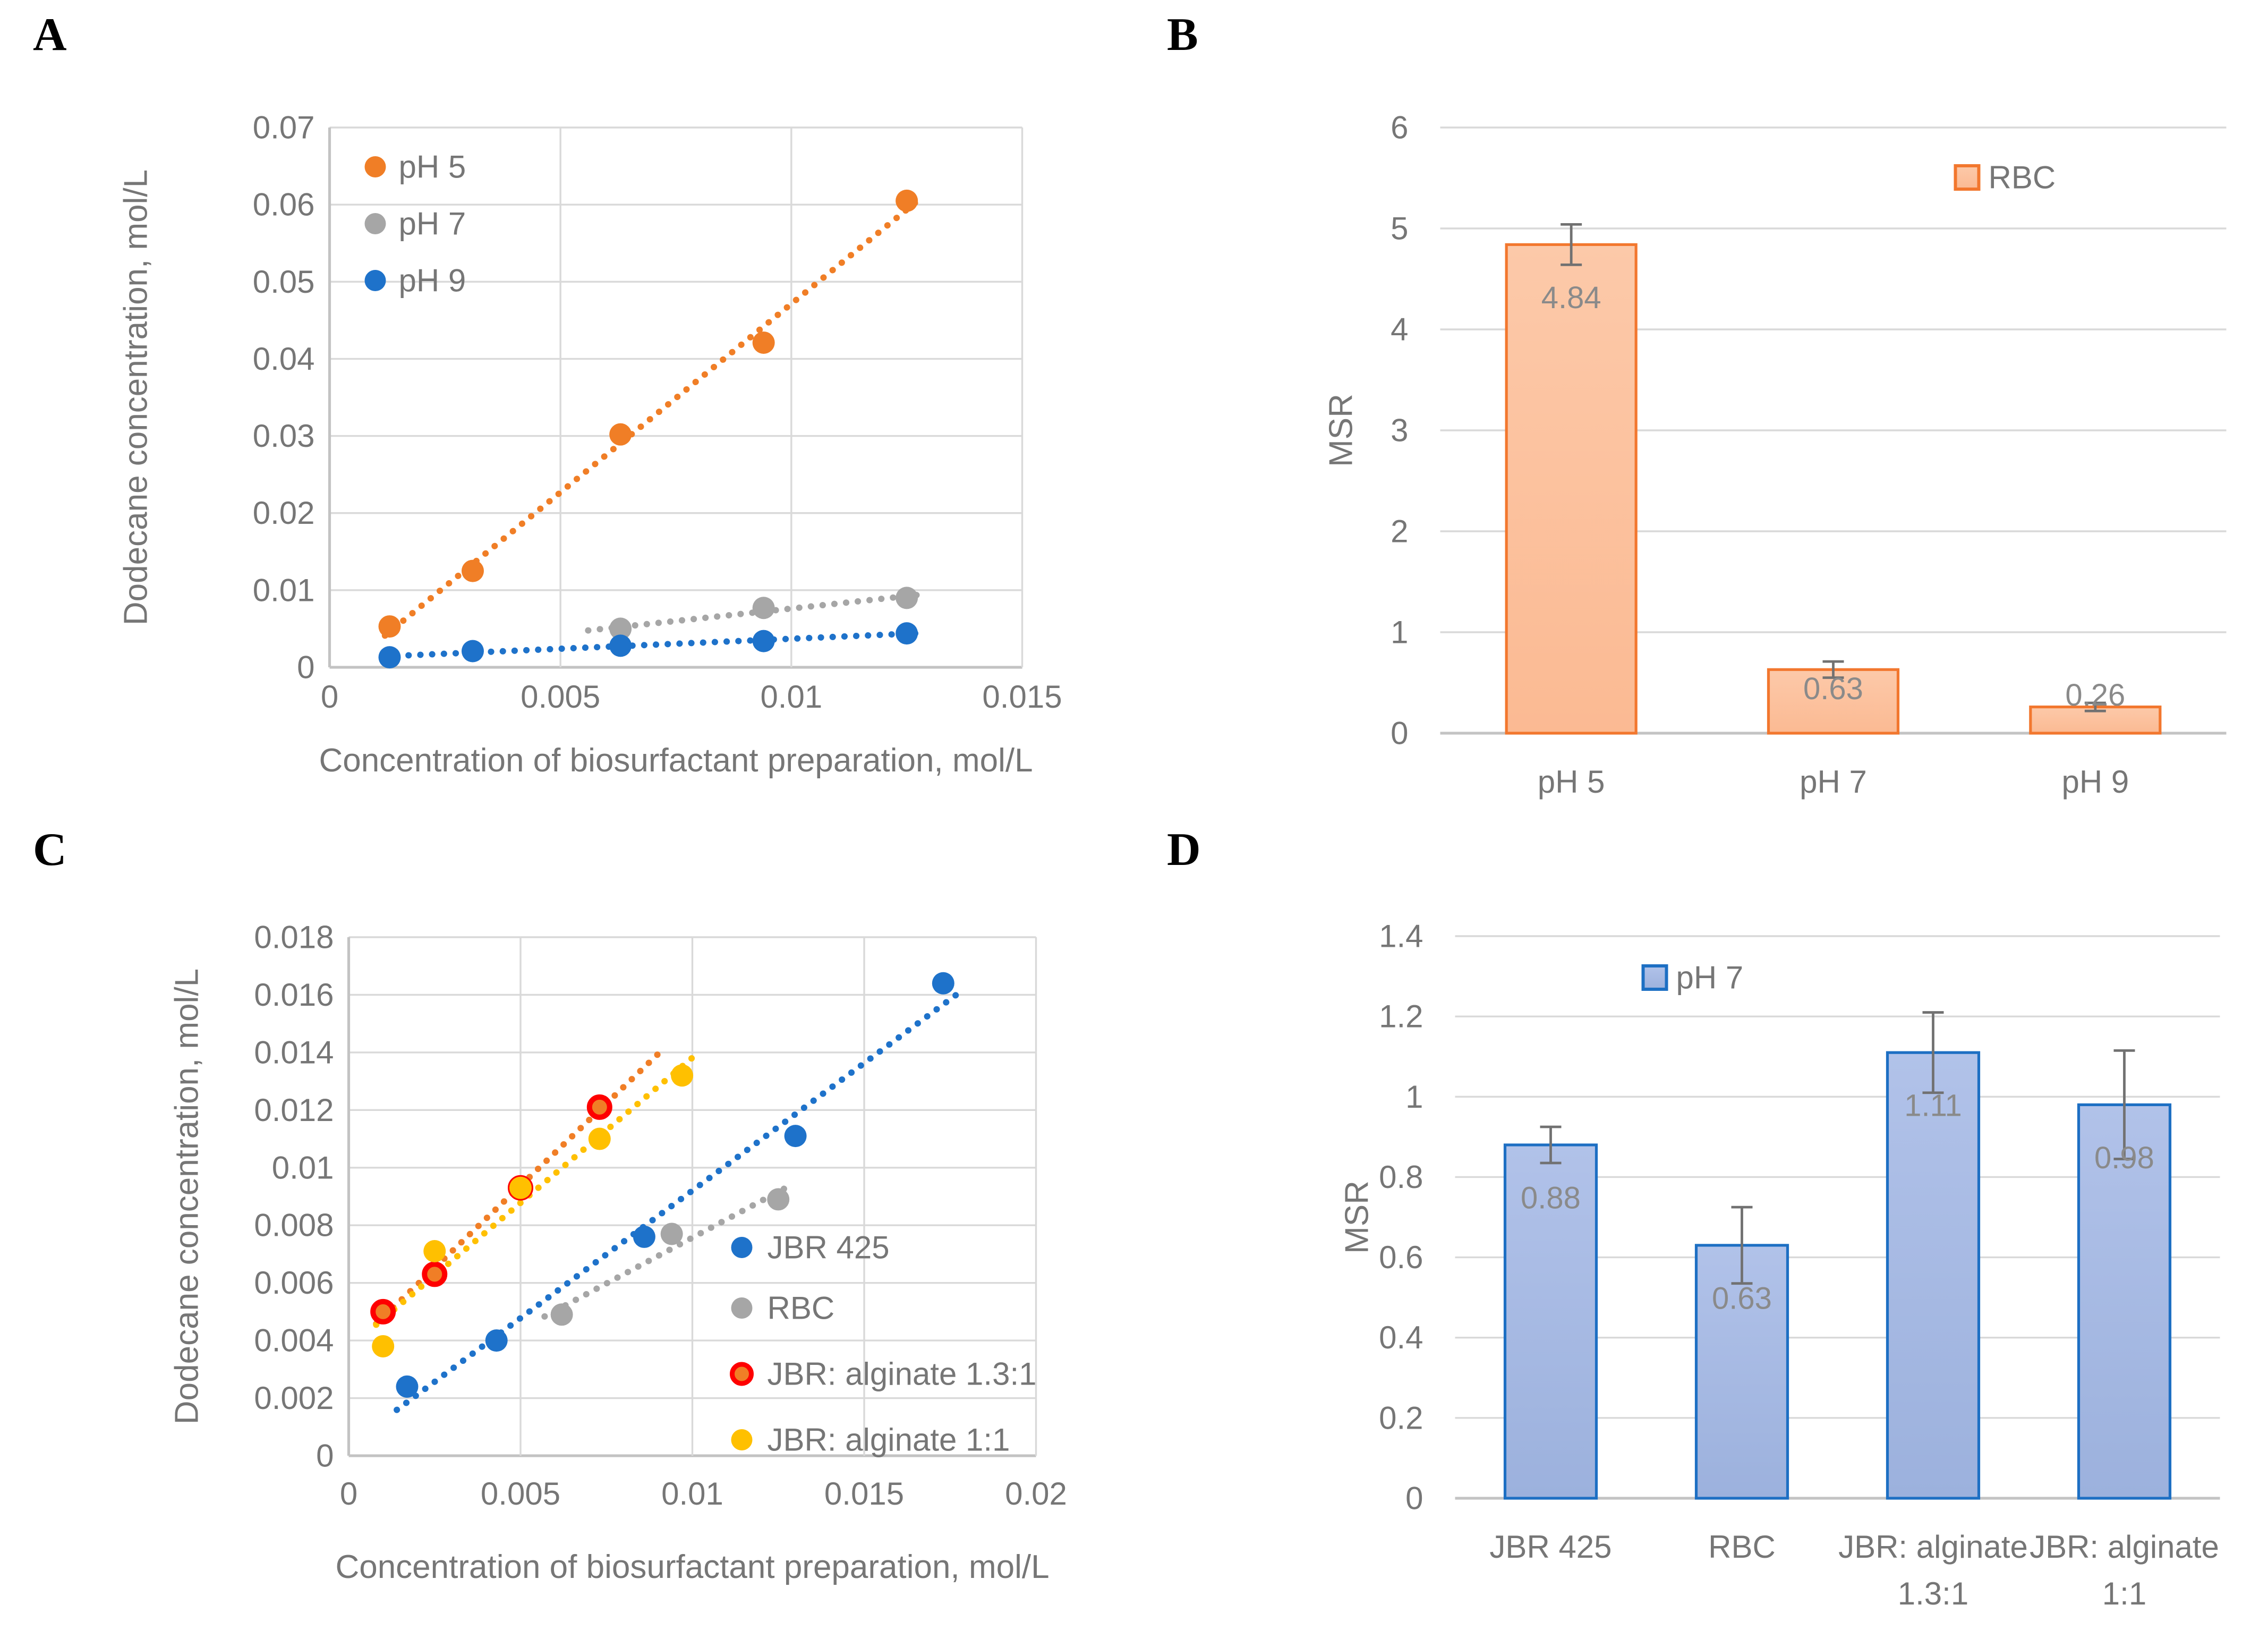 Image resolution: width=2268 pixels, height=1630 pixels. What do you see at coordinates (1571, 782) in the screenshot?
I see `category-label: pH 5` at bounding box center [1571, 782].